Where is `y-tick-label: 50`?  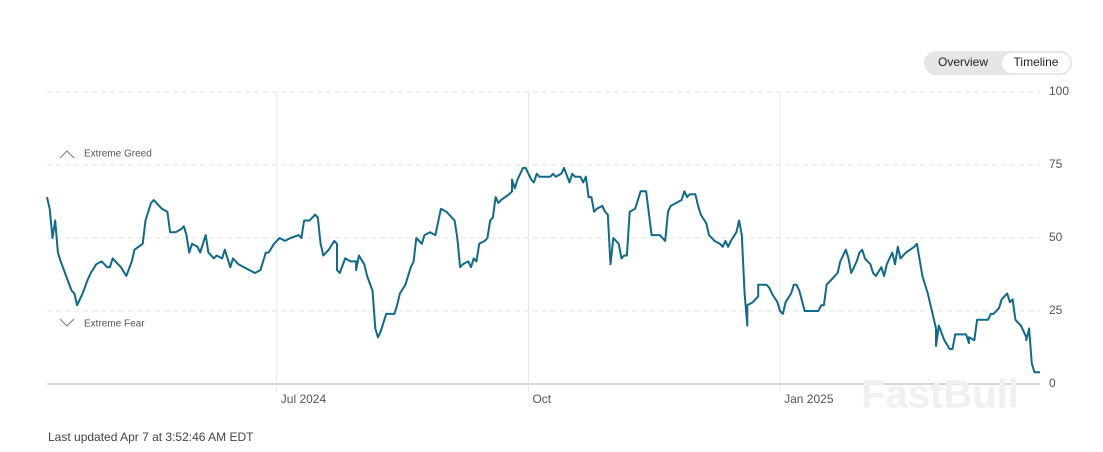
y-tick-label: 50 is located at coordinates (1056, 237).